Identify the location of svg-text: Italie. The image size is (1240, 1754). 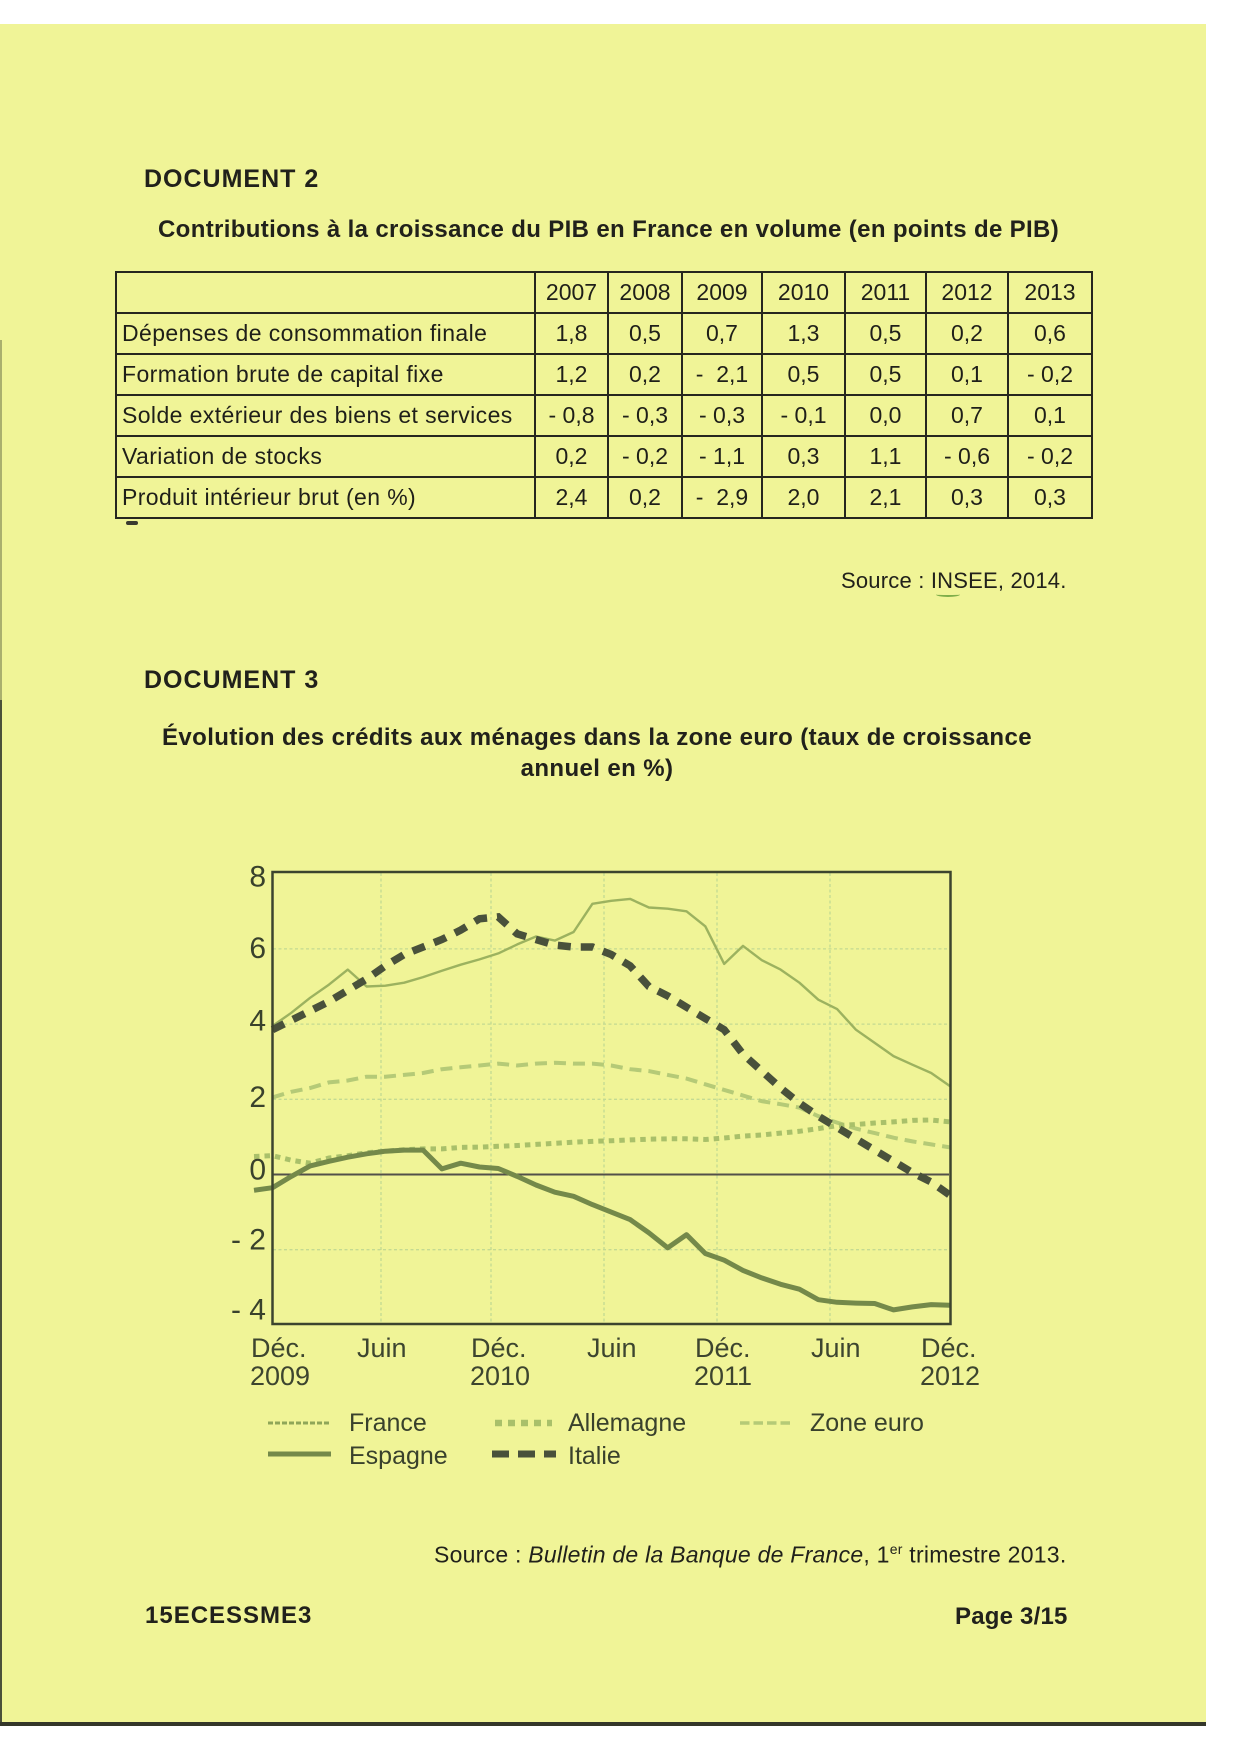
(594, 1456).